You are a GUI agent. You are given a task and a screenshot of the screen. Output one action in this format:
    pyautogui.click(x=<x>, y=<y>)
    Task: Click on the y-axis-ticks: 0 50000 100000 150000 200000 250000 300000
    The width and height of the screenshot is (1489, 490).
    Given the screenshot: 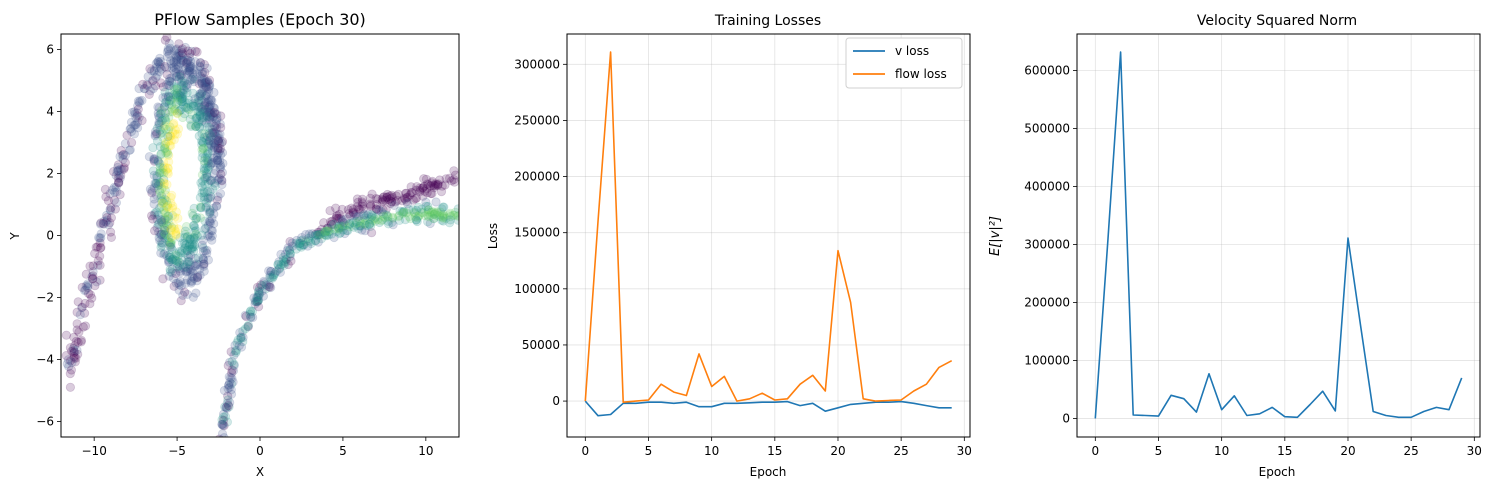 What is the action you would take?
    pyautogui.click(x=540, y=232)
    